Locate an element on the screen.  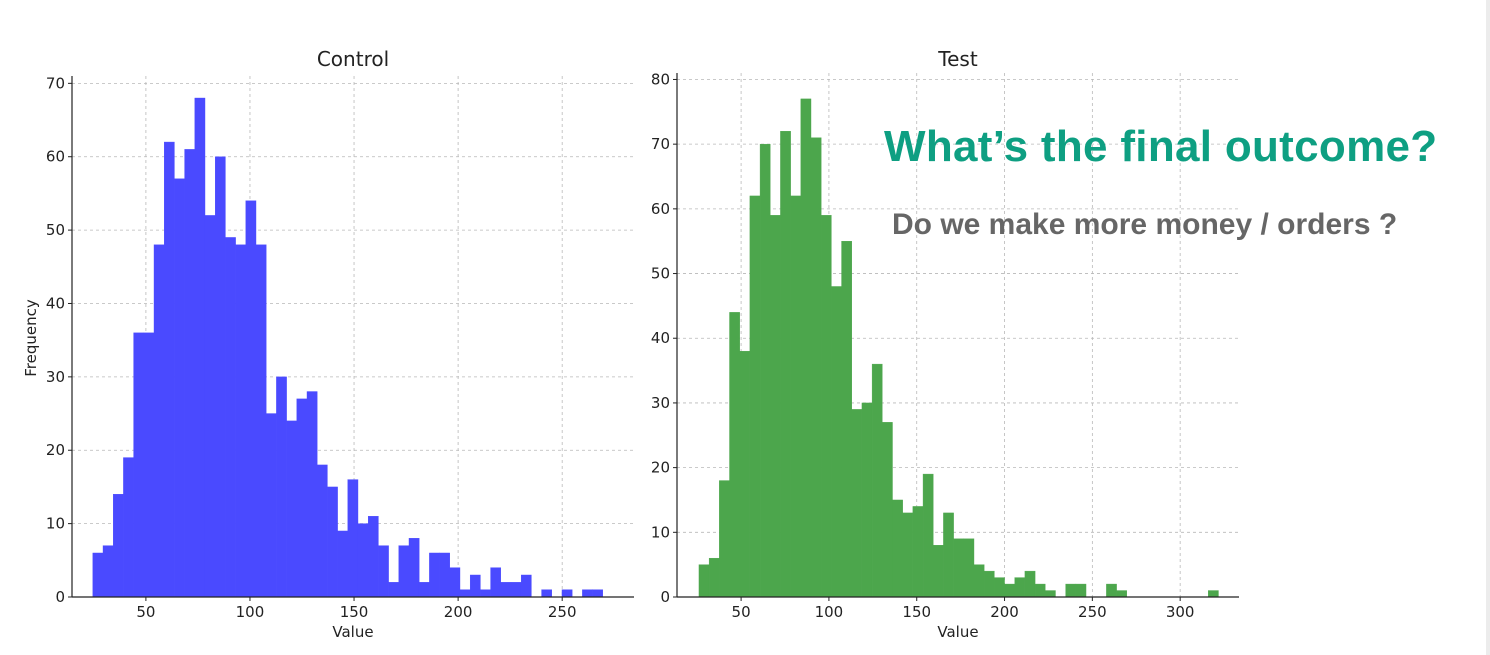
control-y-tick-label: 30 is located at coordinates (55, 377).